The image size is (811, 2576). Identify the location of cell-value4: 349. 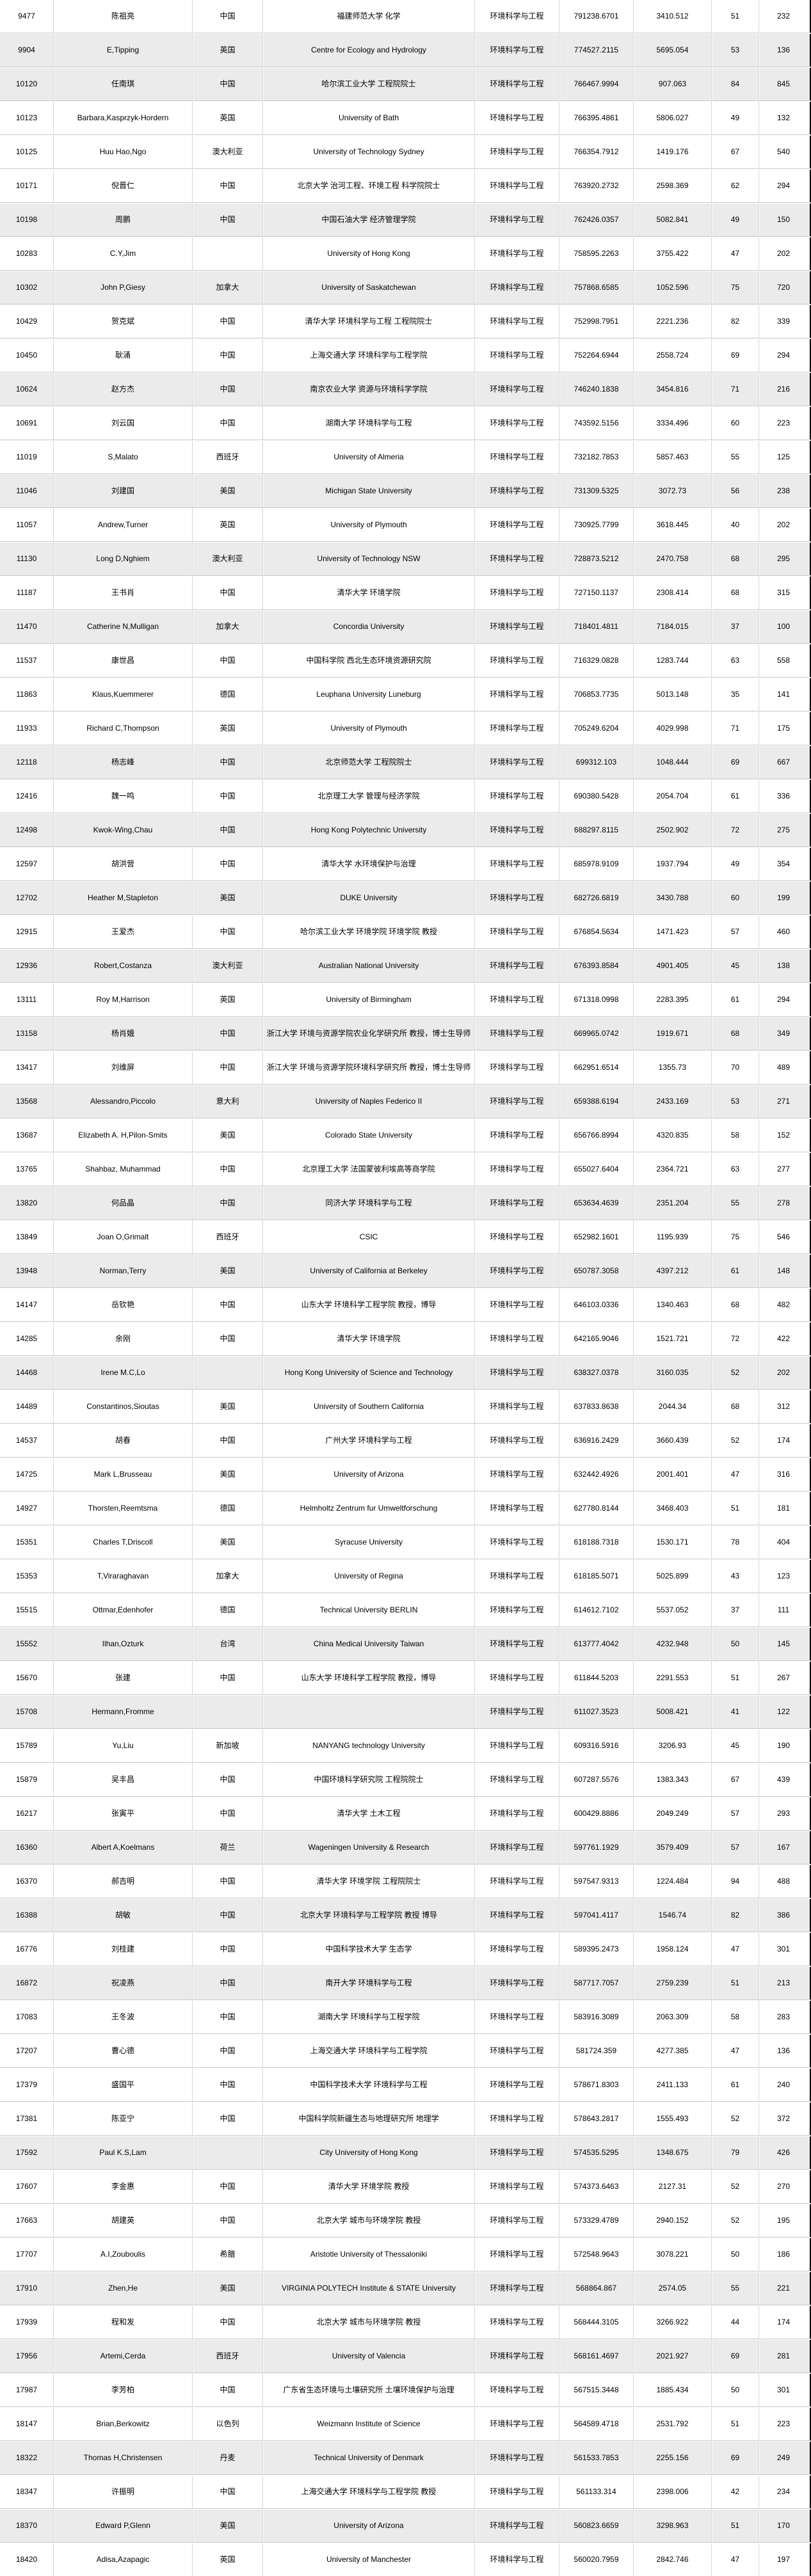
(783, 1034).